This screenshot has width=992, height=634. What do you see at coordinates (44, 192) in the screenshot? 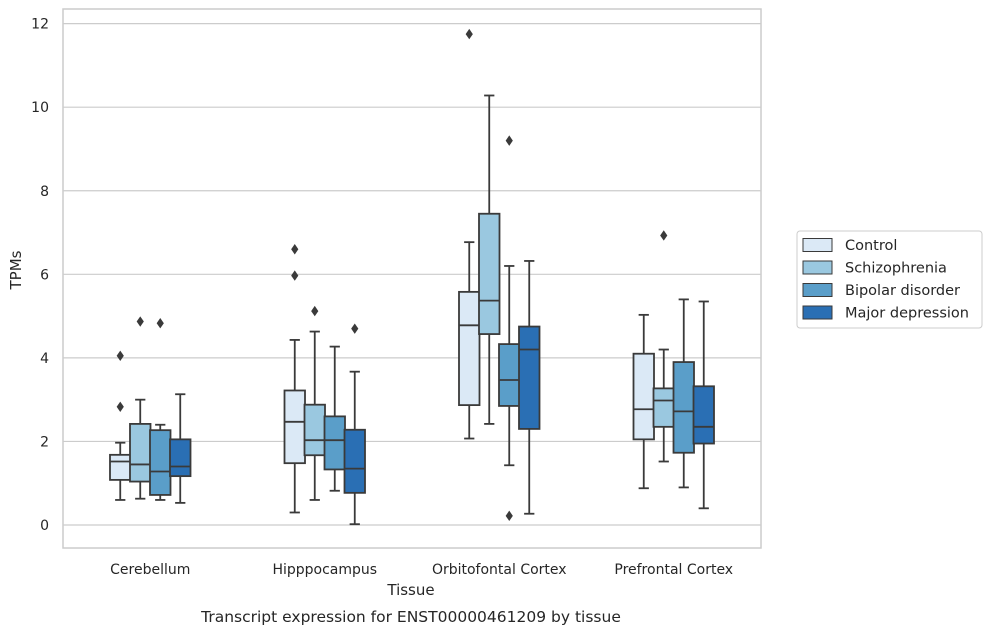
I see `y-tick-label: 8` at bounding box center [44, 192].